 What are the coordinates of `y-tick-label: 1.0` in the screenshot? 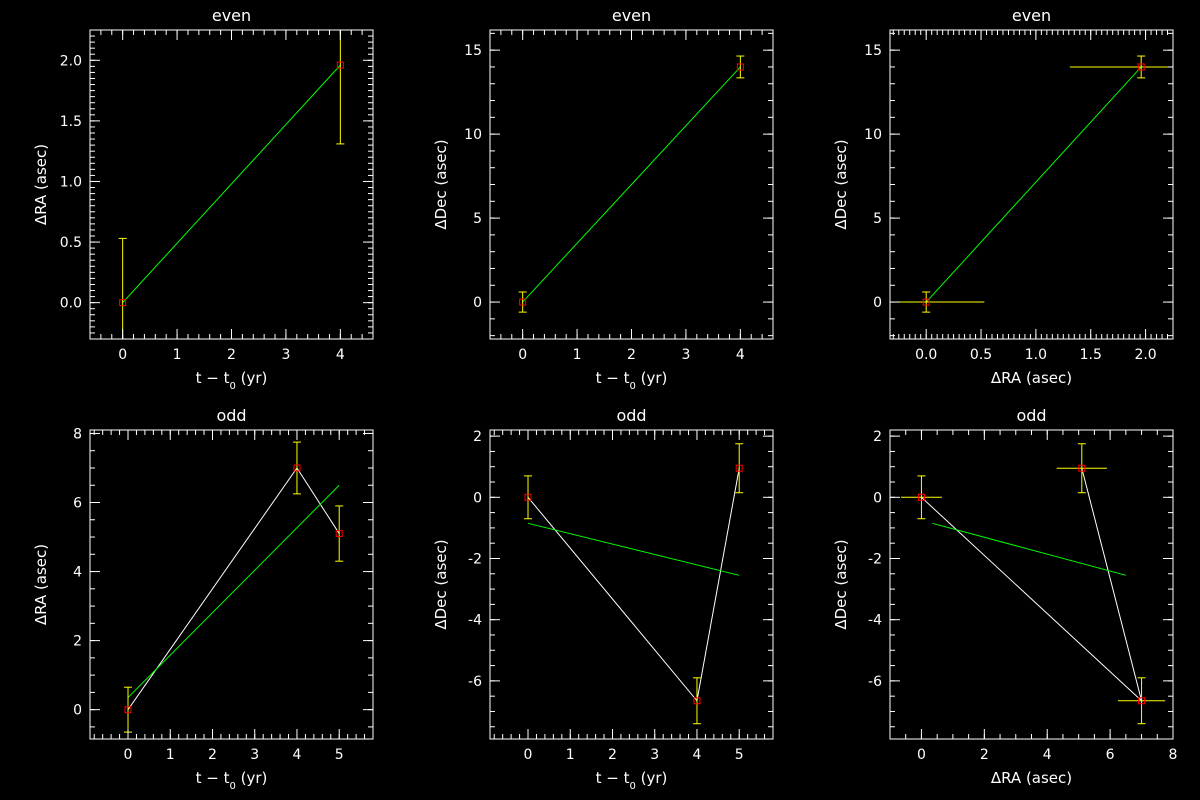 It's located at (71, 182).